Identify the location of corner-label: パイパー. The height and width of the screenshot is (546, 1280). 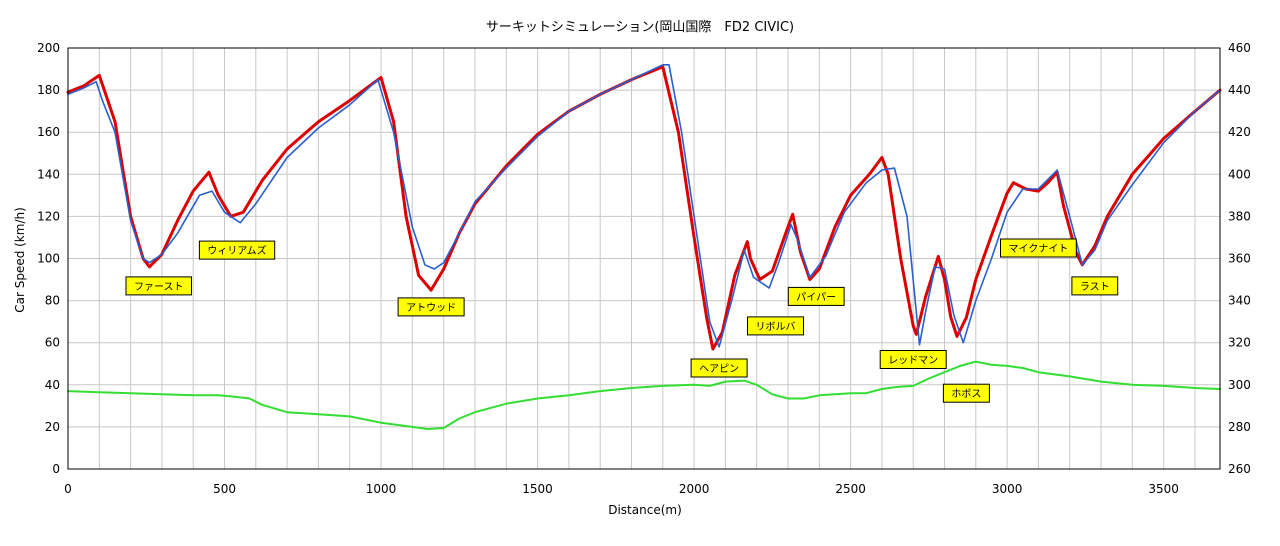
(816, 296).